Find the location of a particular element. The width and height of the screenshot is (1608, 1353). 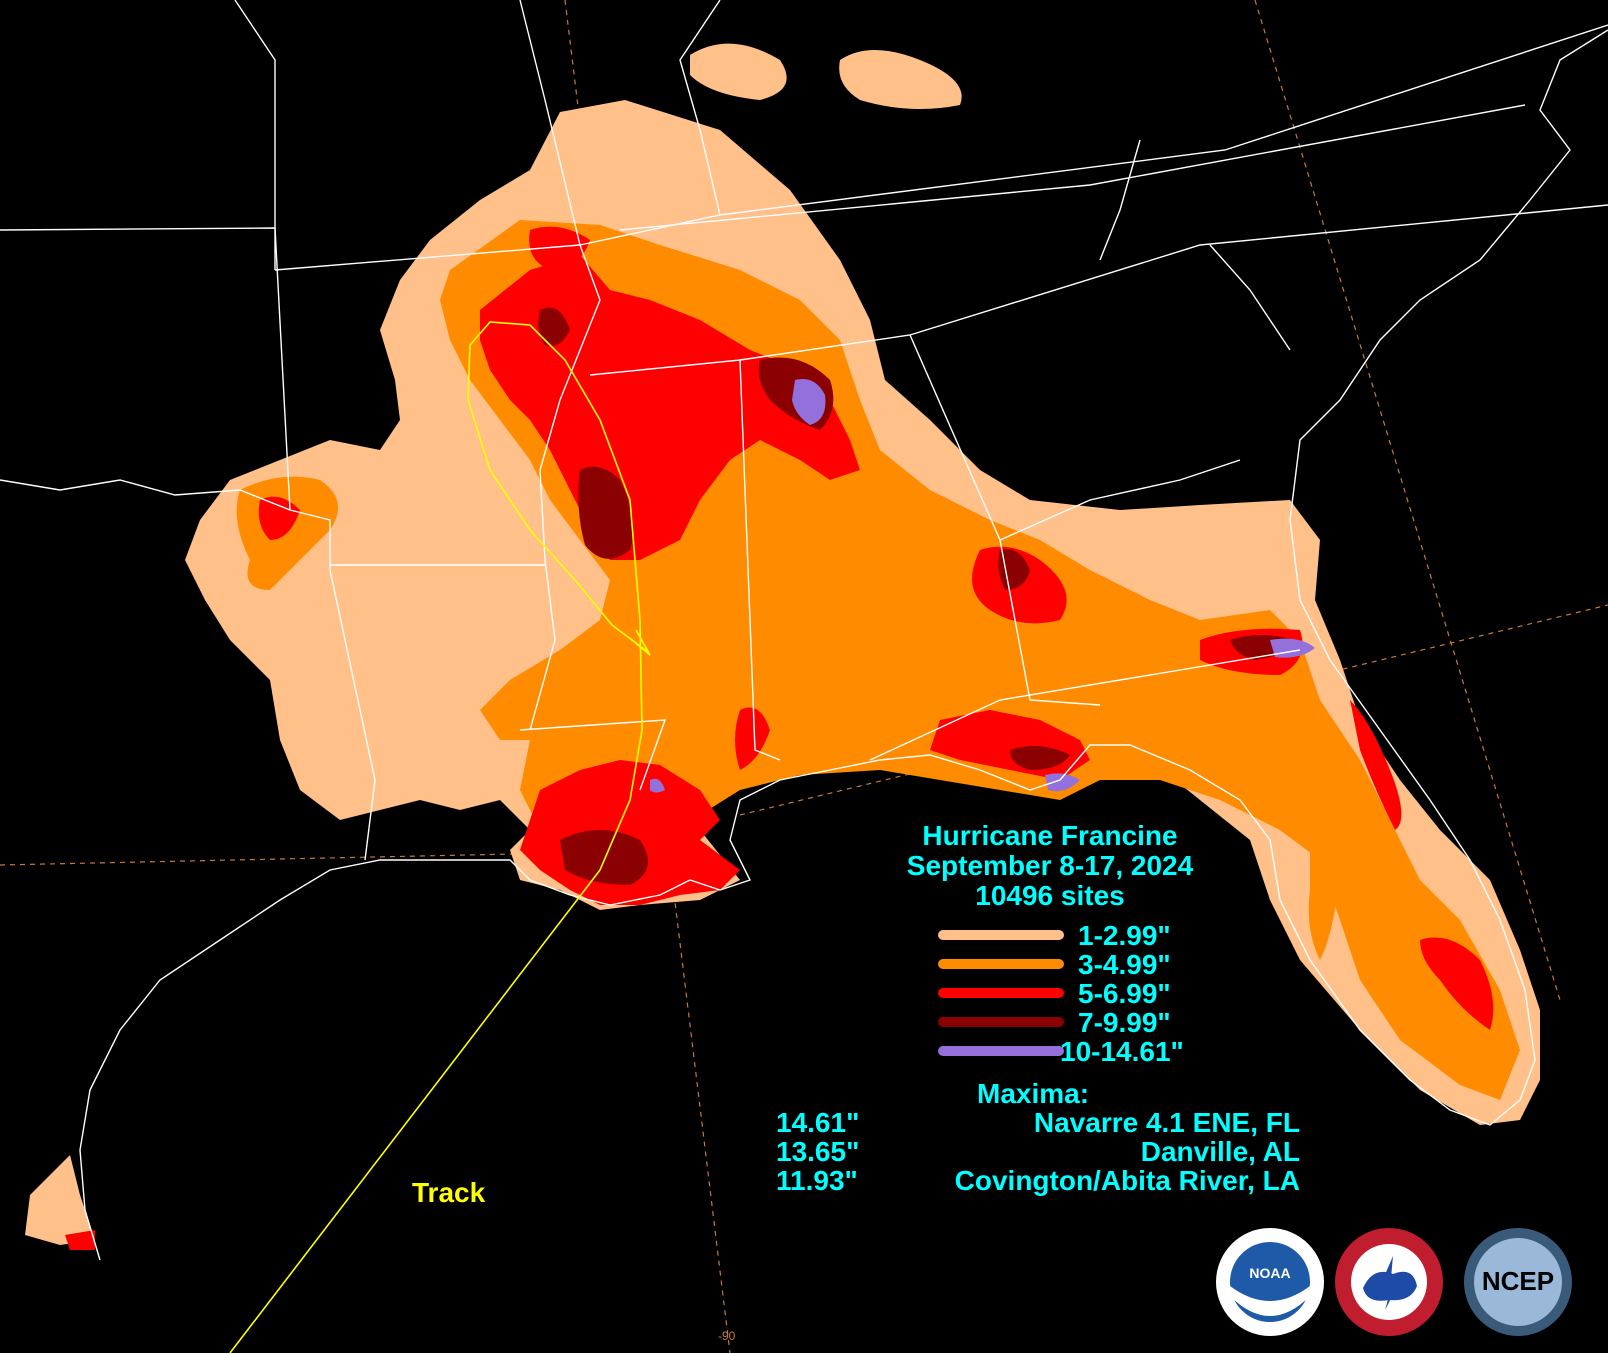

track-arrow-icon is located at coordinates (641, 642).